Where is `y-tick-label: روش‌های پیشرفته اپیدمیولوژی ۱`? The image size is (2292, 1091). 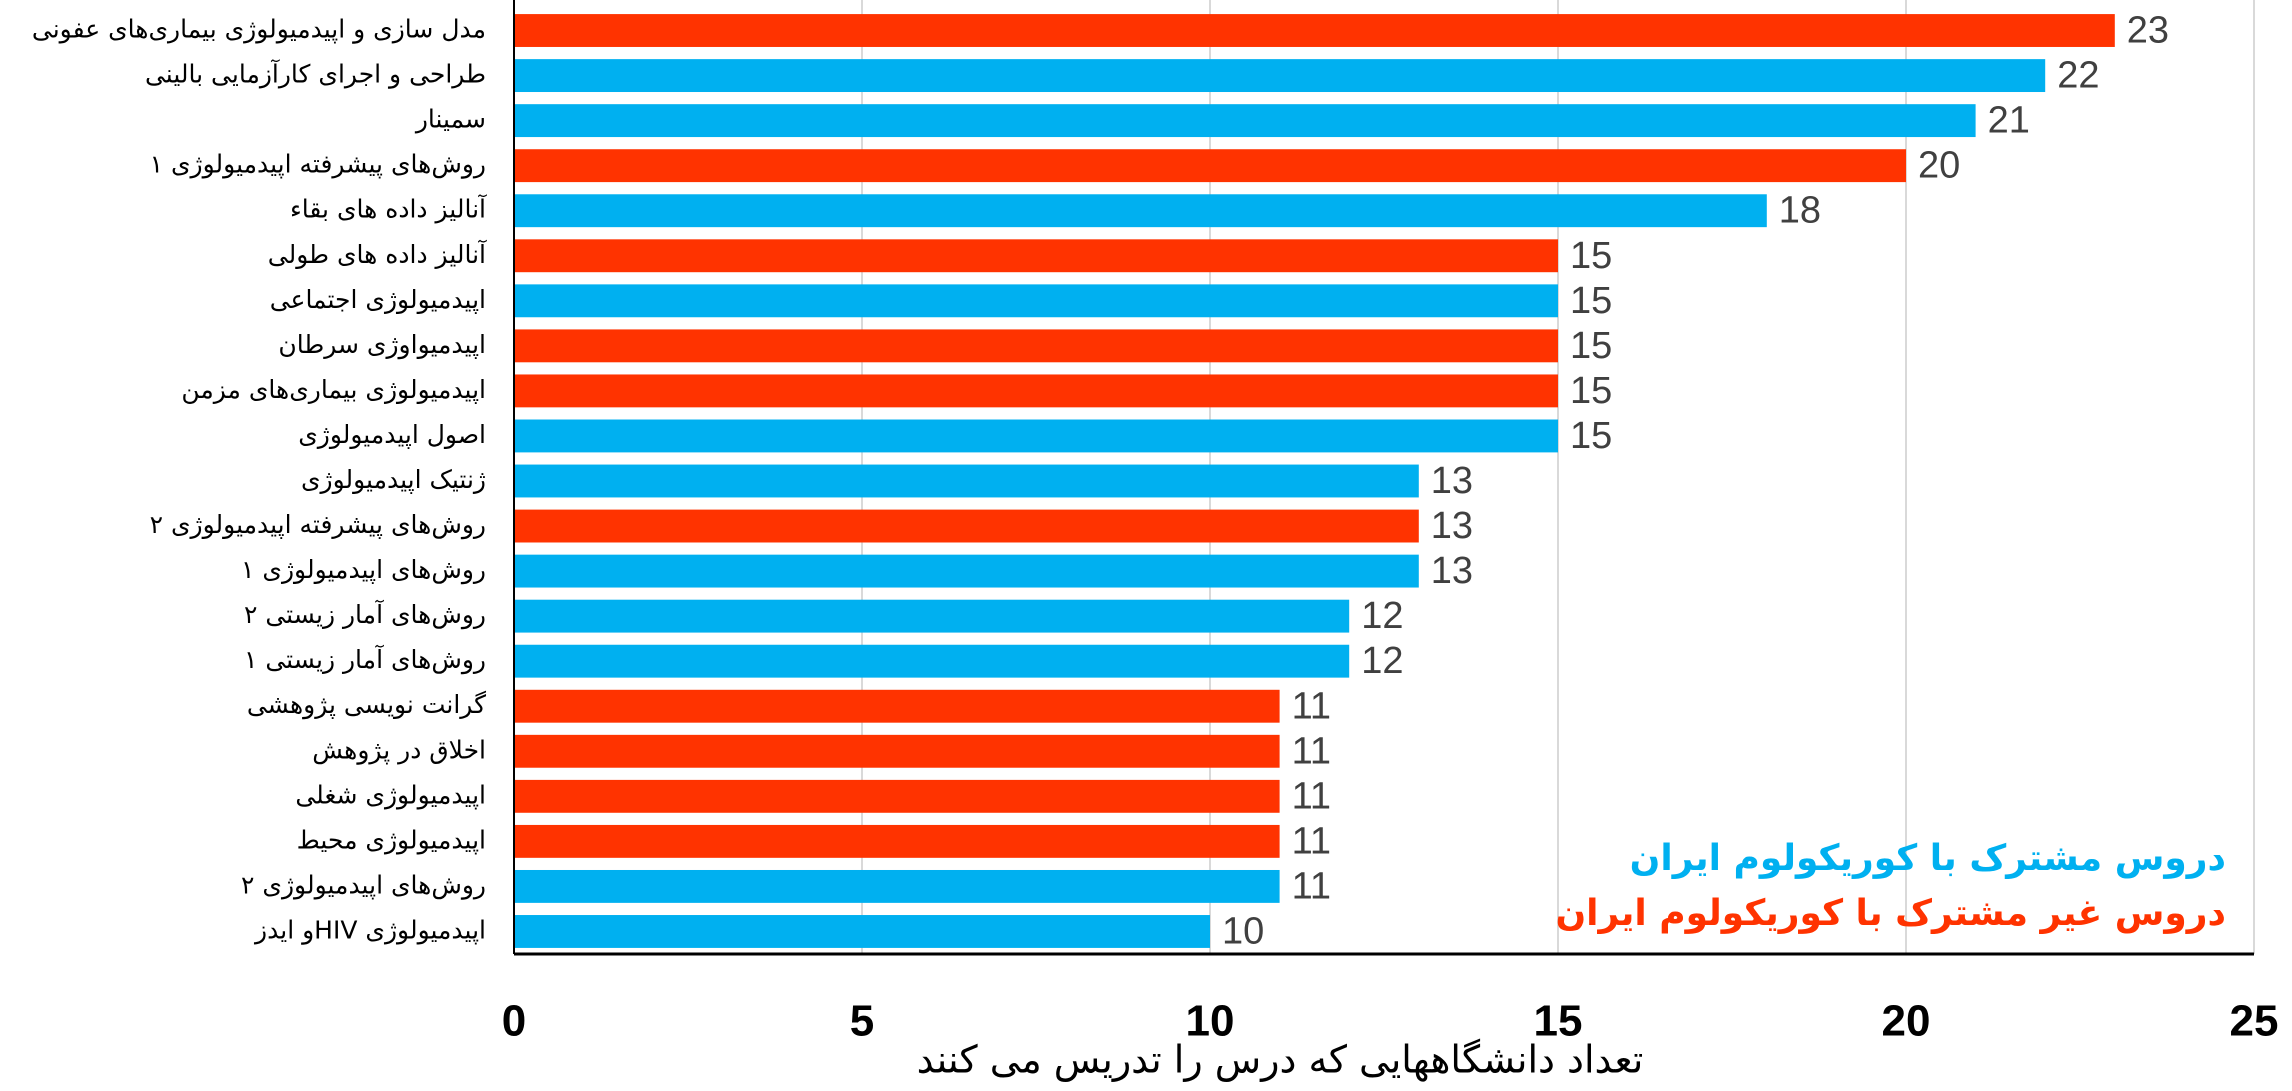 y-tick-label: روش‌های پیشرفته اپیدمیولوژی ۱ is located at coordinates (318, 165).